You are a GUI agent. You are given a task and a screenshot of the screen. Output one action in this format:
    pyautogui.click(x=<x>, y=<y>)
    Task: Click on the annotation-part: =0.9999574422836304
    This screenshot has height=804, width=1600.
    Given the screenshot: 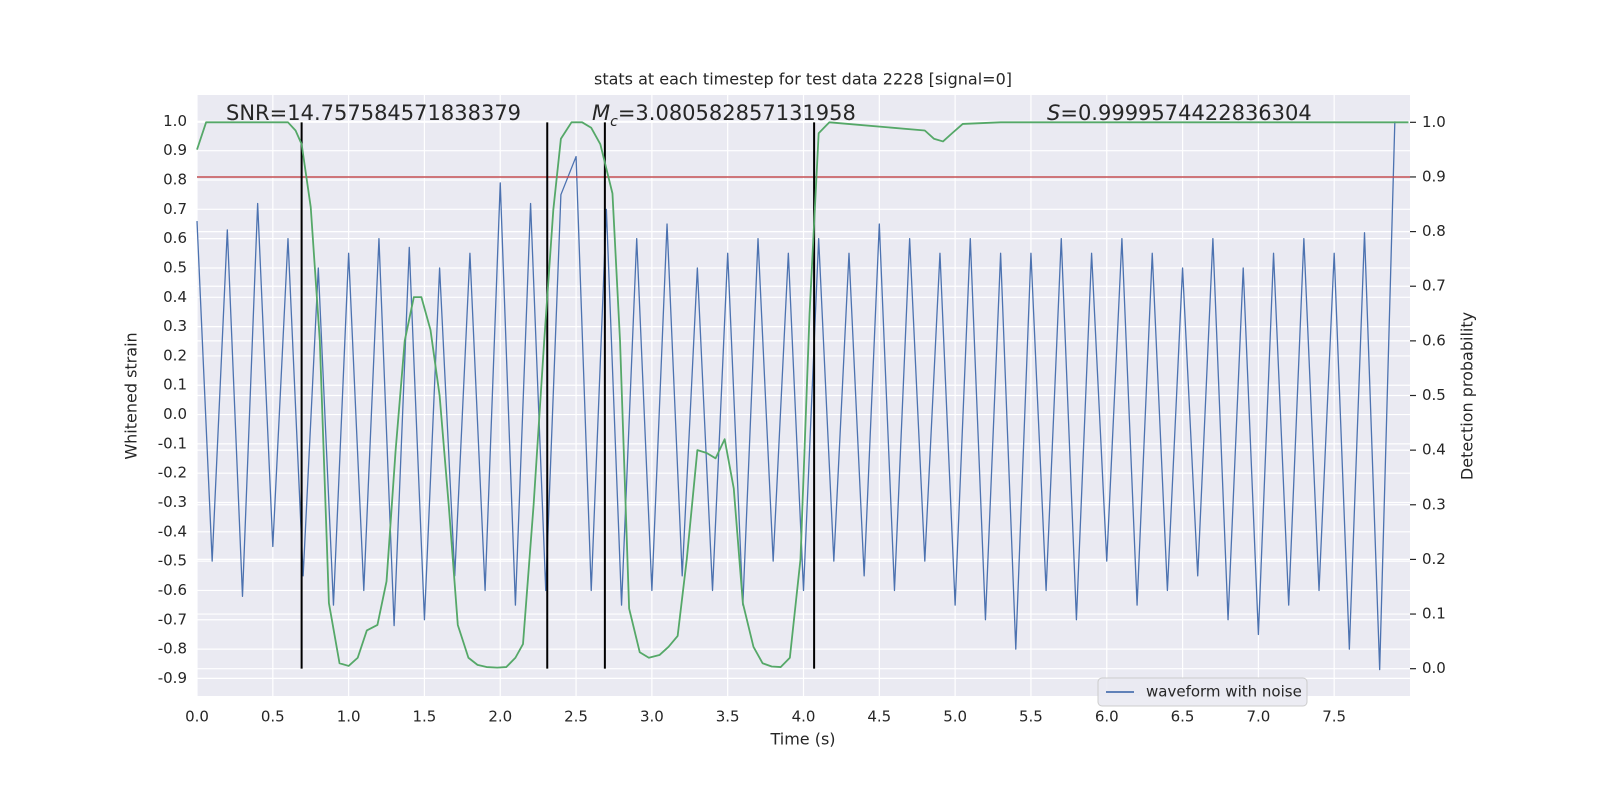 What is the action you would take?
    pyautogui.click(x=1185, y=113)
    